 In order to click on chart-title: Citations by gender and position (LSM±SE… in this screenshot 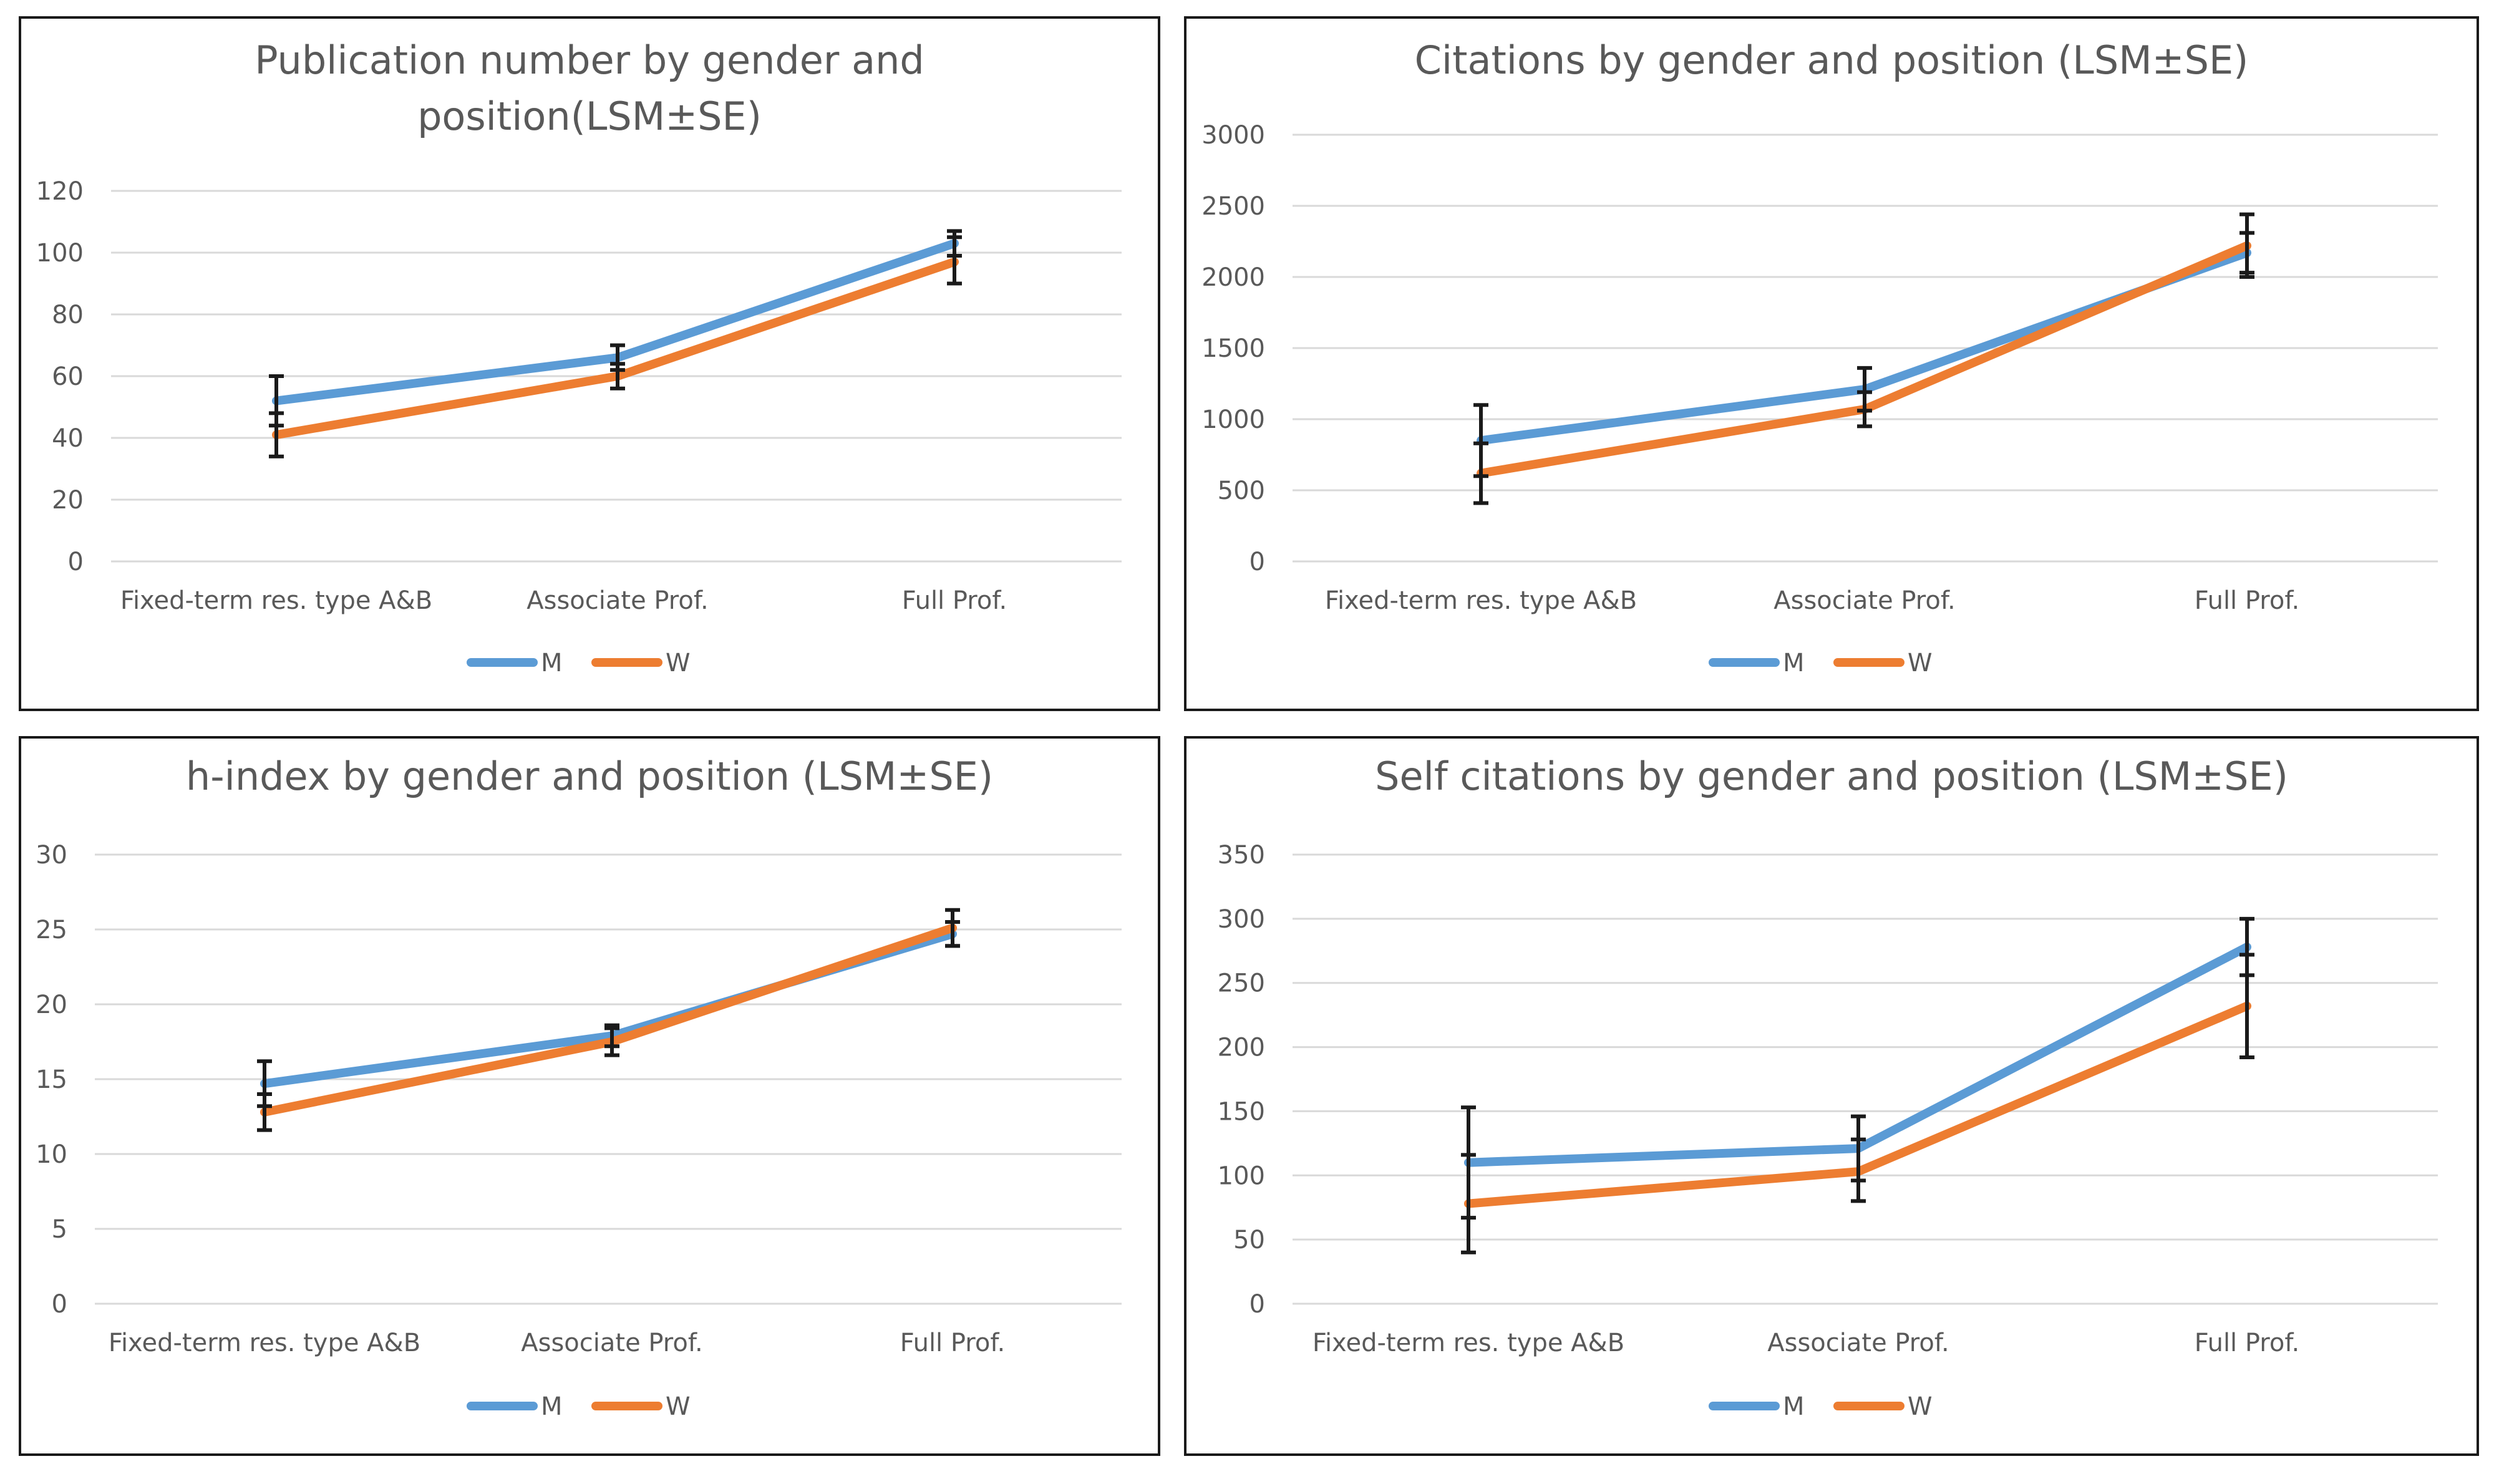, I will do `click(1832, 60)`.